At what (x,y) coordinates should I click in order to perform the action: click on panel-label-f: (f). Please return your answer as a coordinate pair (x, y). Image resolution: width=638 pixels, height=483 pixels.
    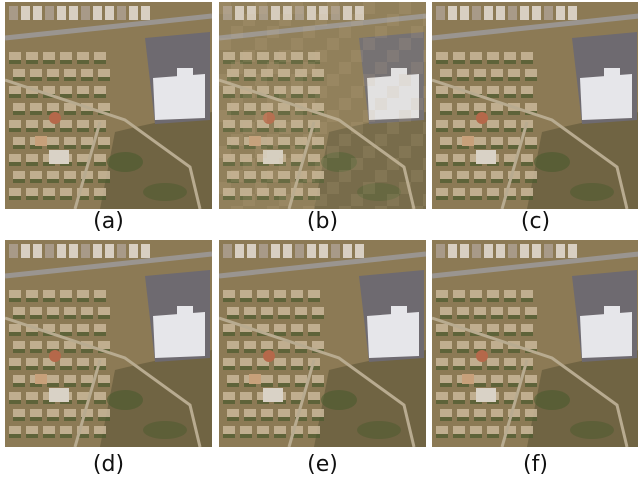
    Looking at the image, I should click on (535, 464).